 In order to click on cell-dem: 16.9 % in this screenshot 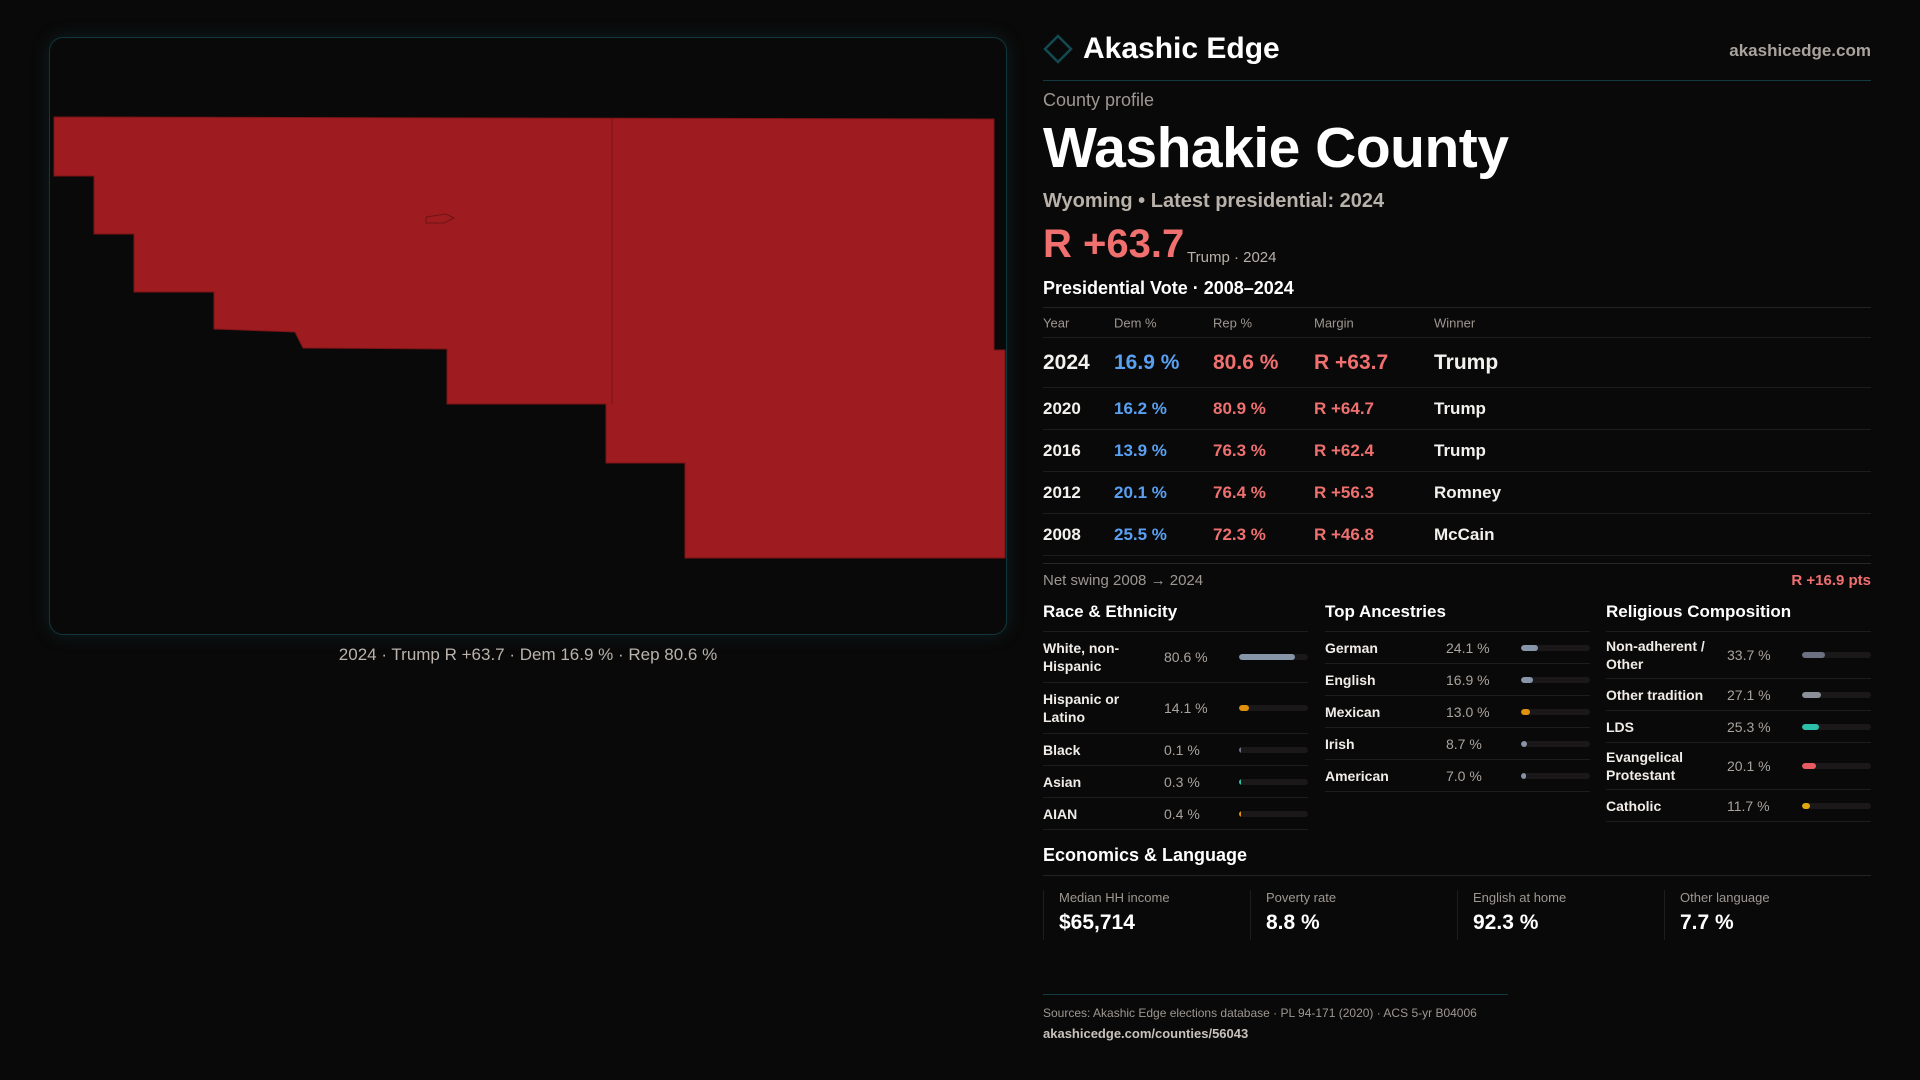, I will do `click(1147, 362)`.